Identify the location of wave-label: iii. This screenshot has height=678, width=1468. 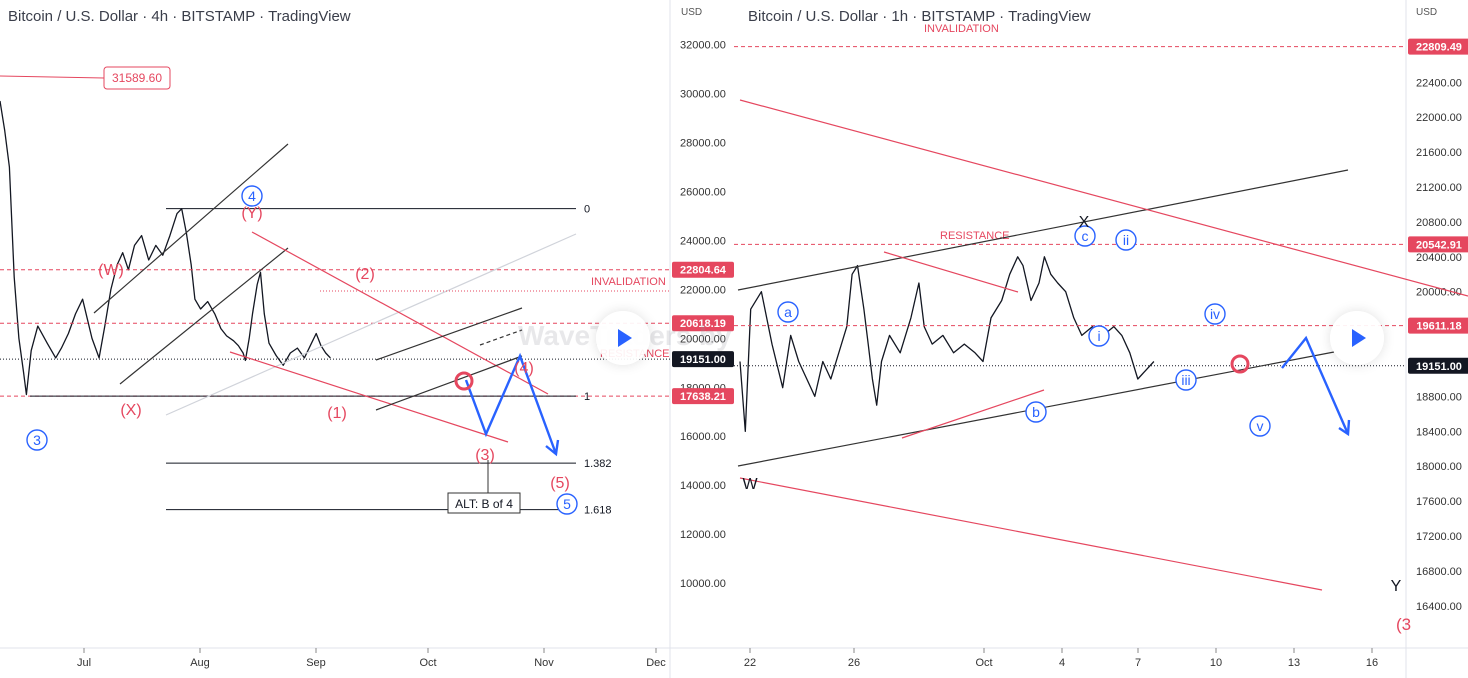
(1185, 380).